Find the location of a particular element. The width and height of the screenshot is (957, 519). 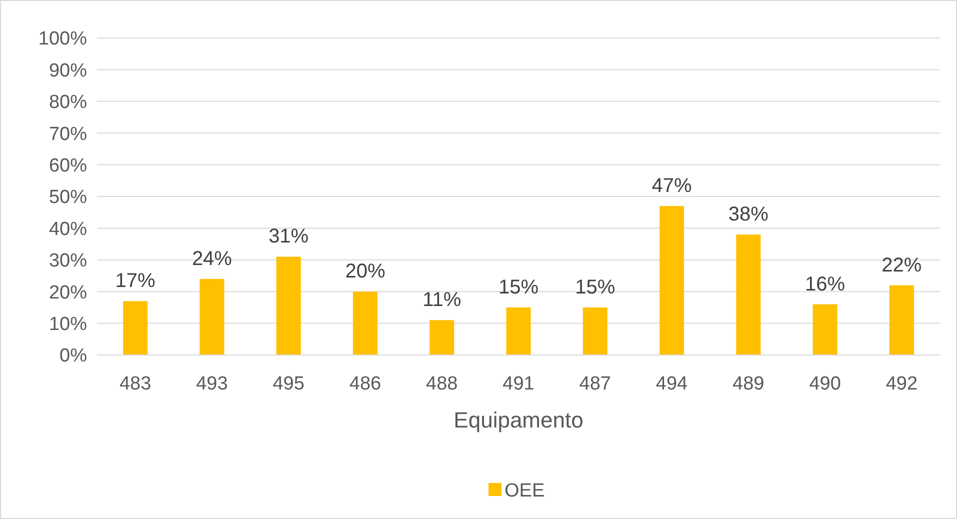

y-tick-label: 100% is located at coordinates (63, 39).